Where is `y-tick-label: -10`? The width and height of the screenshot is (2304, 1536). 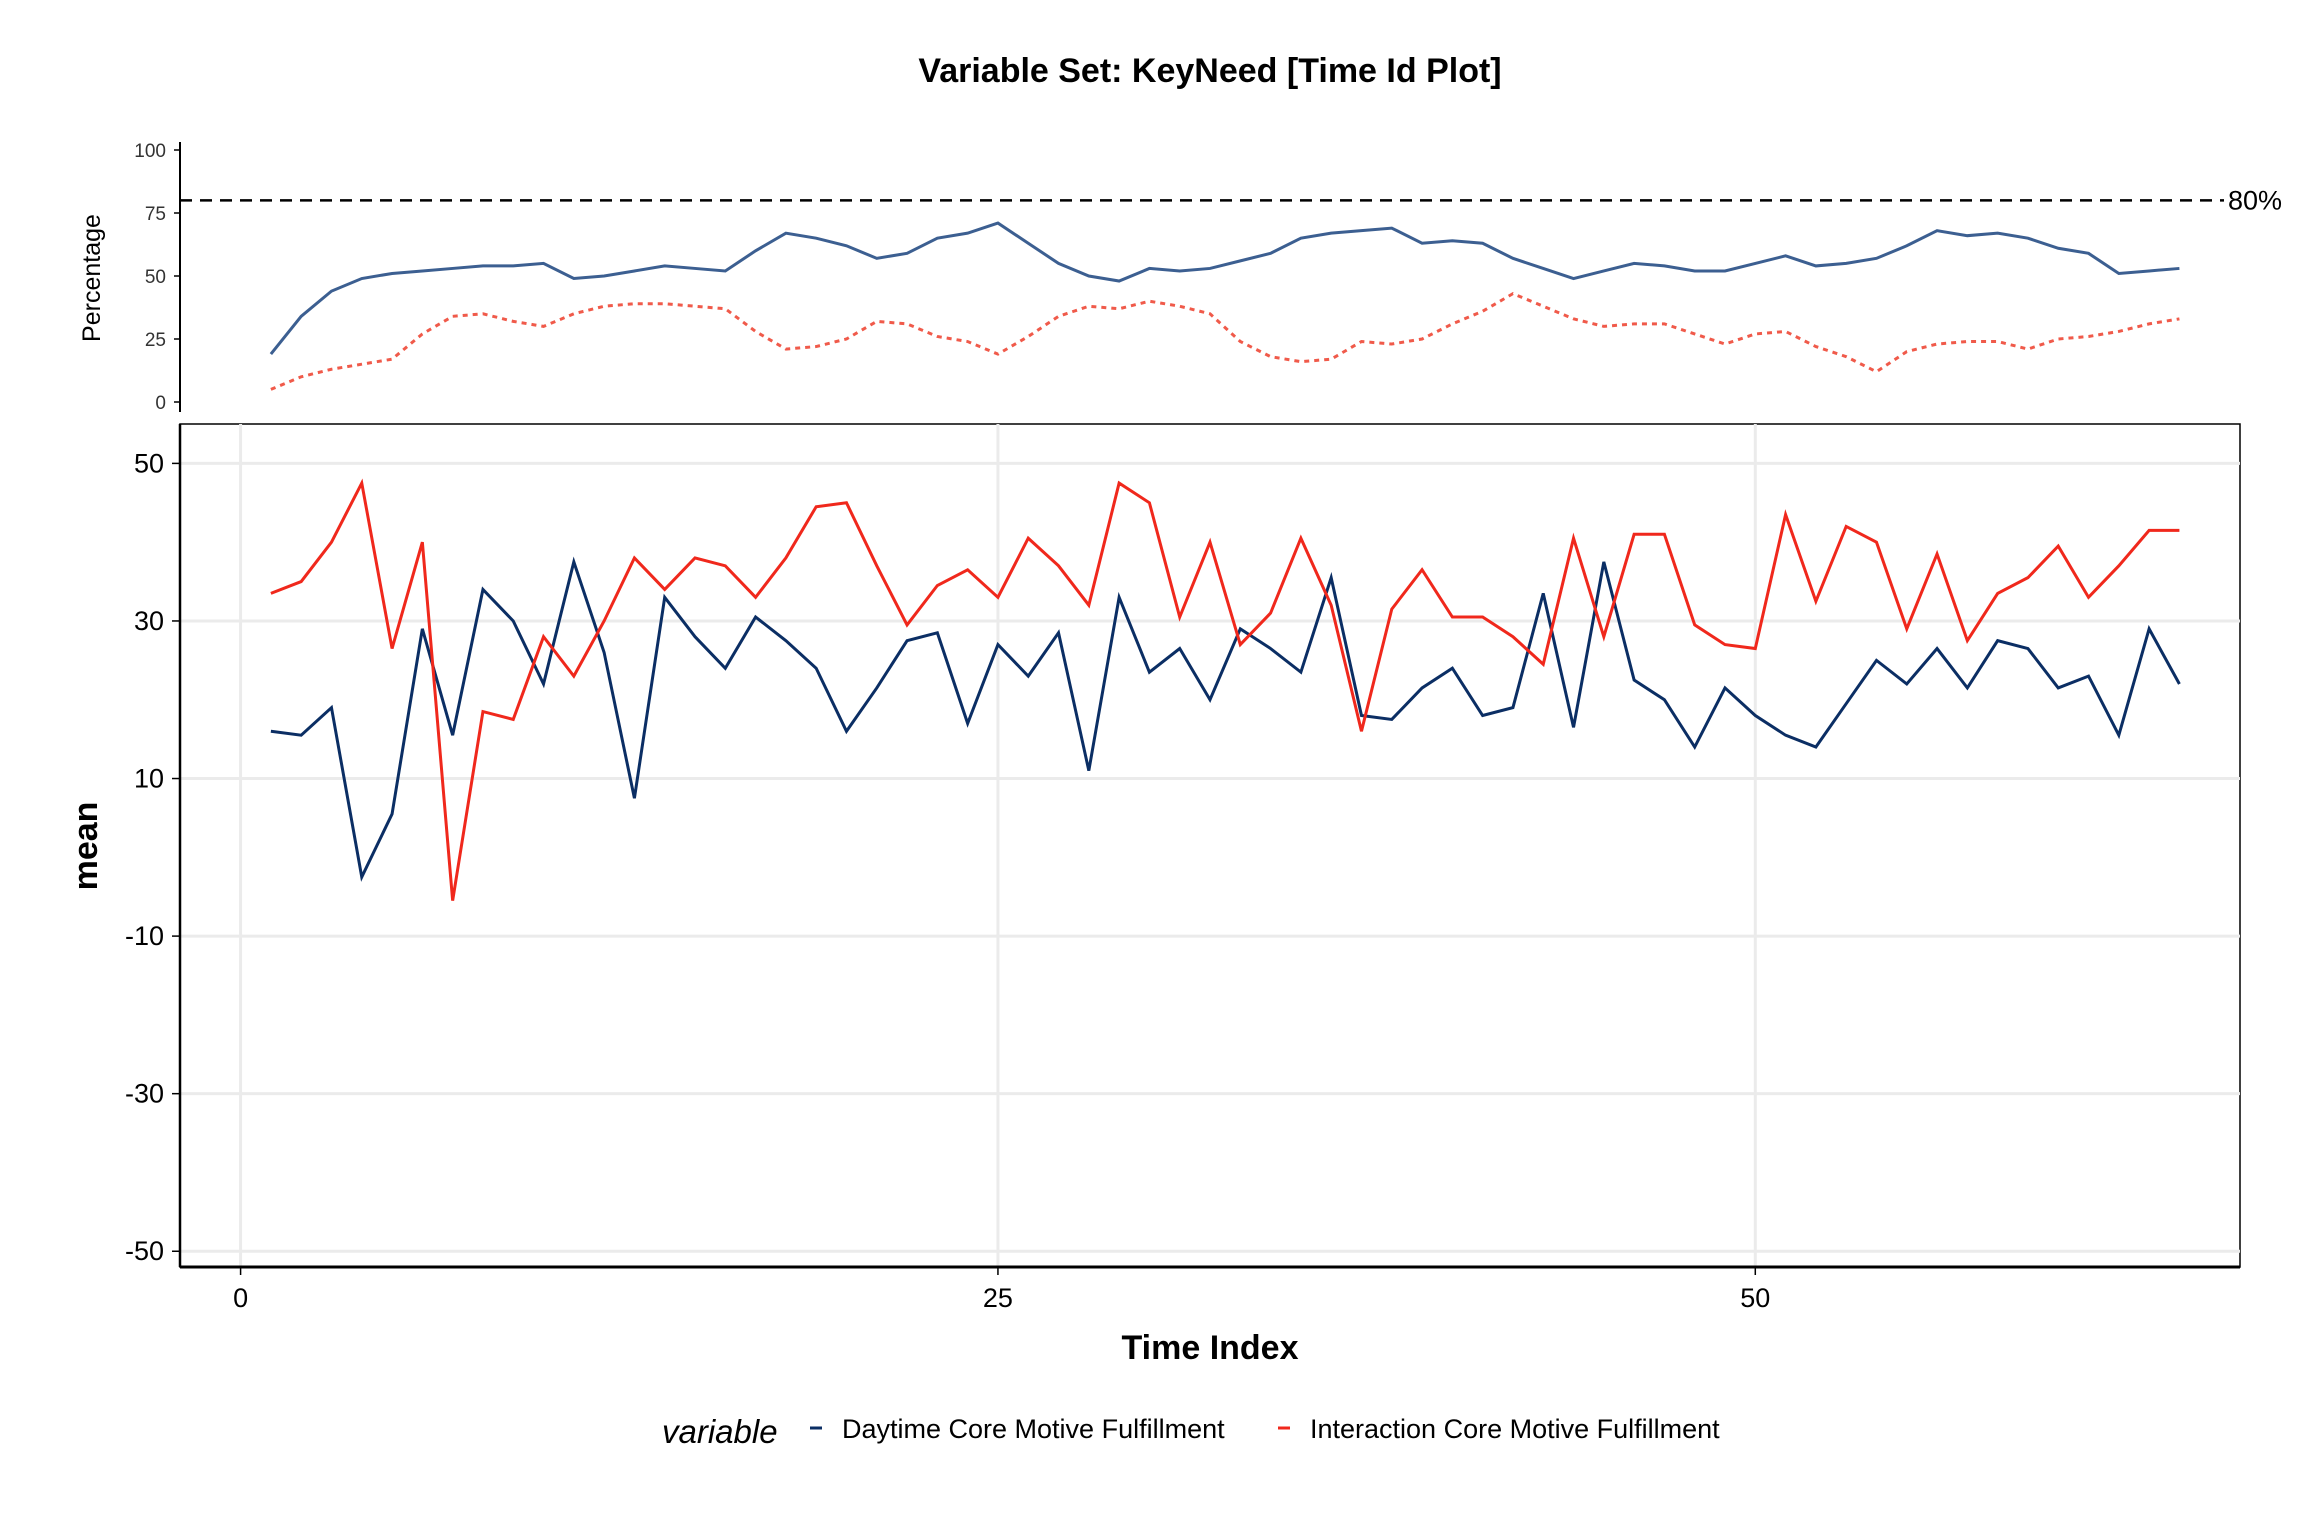
y-tick-label: -10 is located at coordinates (144, 936).